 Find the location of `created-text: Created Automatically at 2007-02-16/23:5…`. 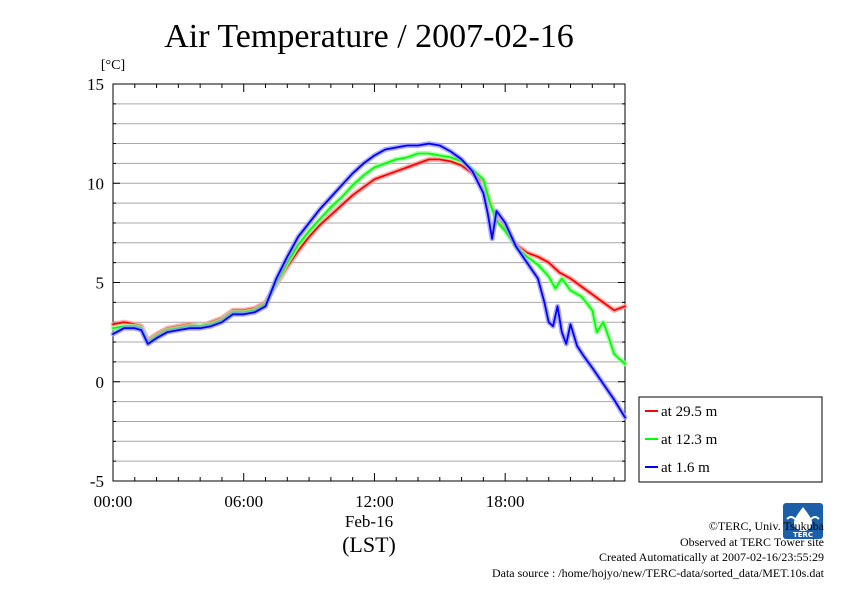

created-text: Created Automatically at 2007-02-16/23:5… is located at coordinates (711, 557).